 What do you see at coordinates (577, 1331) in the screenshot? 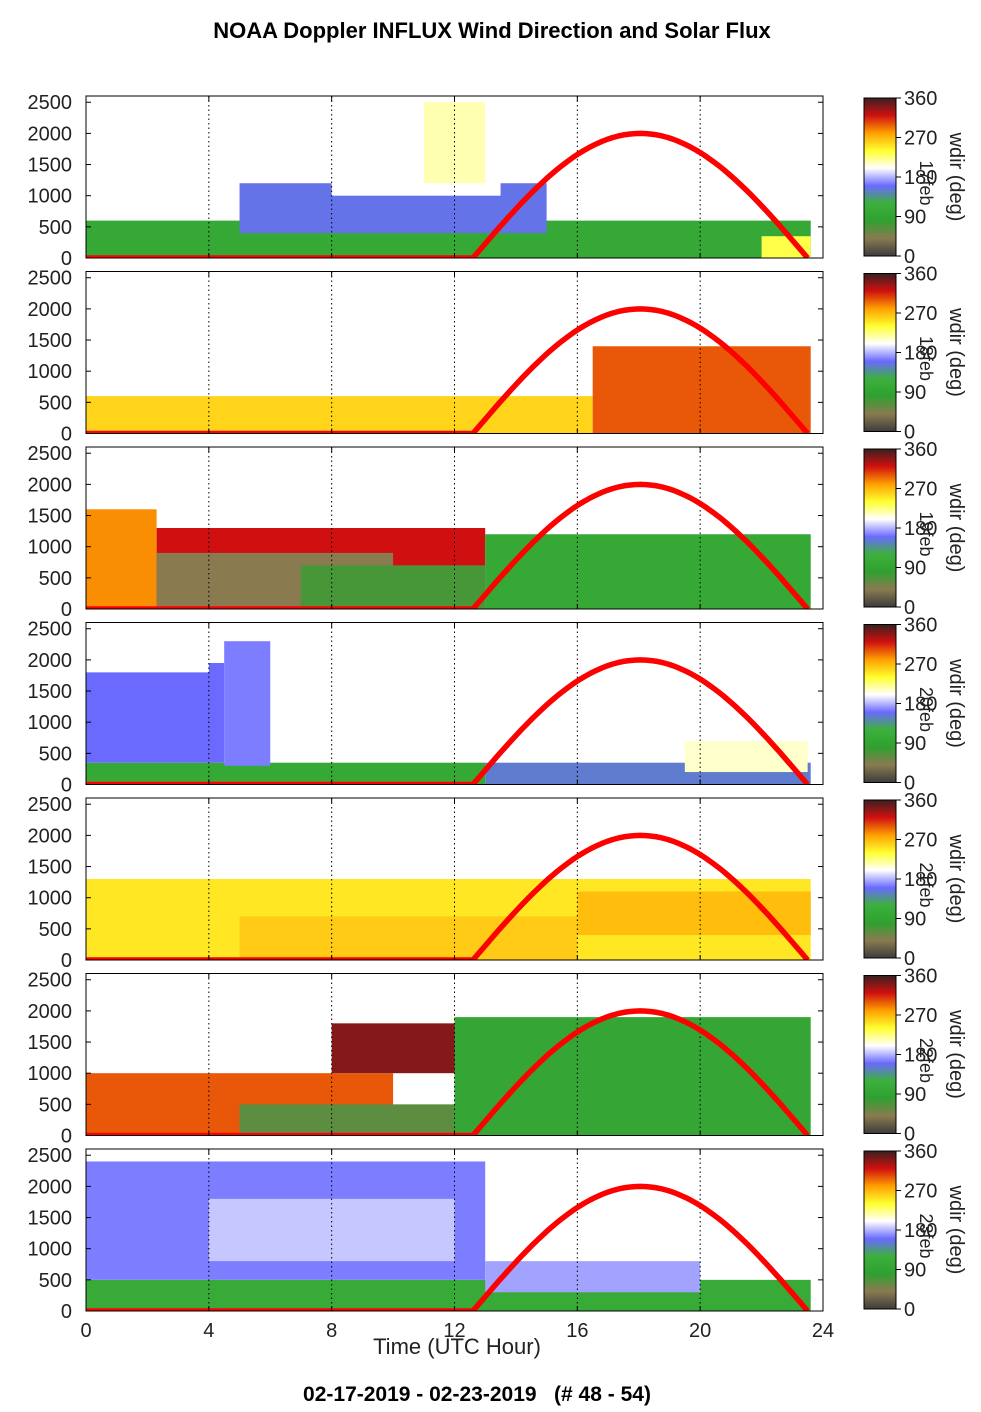
I see `x-tick-label: 16` at bounding box center [577, 1331].